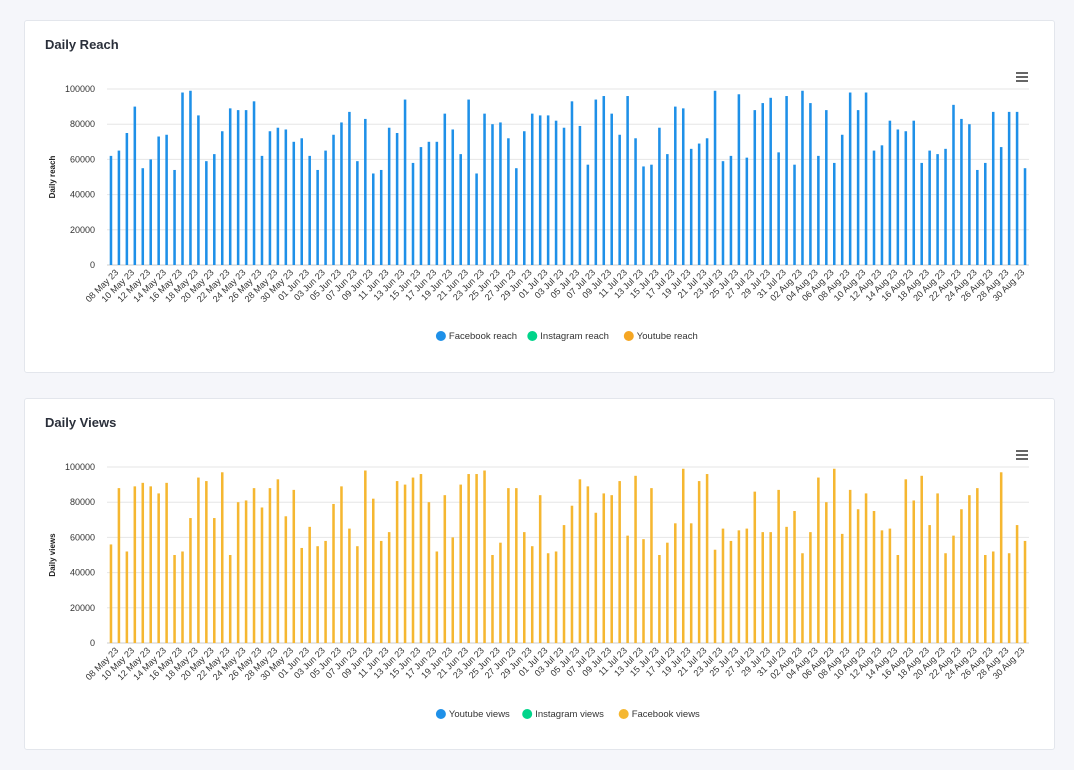 The image size is (1074, 770). I want to click on legend-marker, so click(623, 714).